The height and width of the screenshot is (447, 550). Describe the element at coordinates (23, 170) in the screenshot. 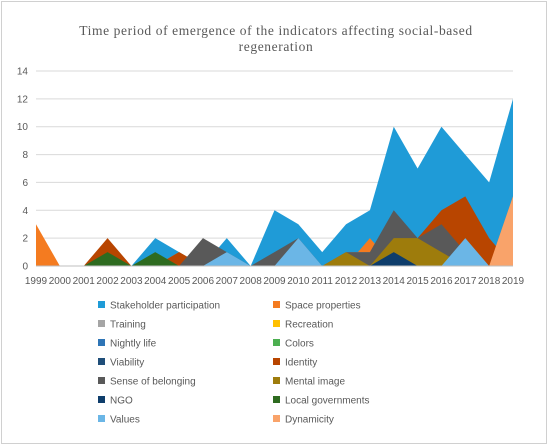

I see `y-axis-ticks: 0 2 4 6 8 10 12 14` at that location.